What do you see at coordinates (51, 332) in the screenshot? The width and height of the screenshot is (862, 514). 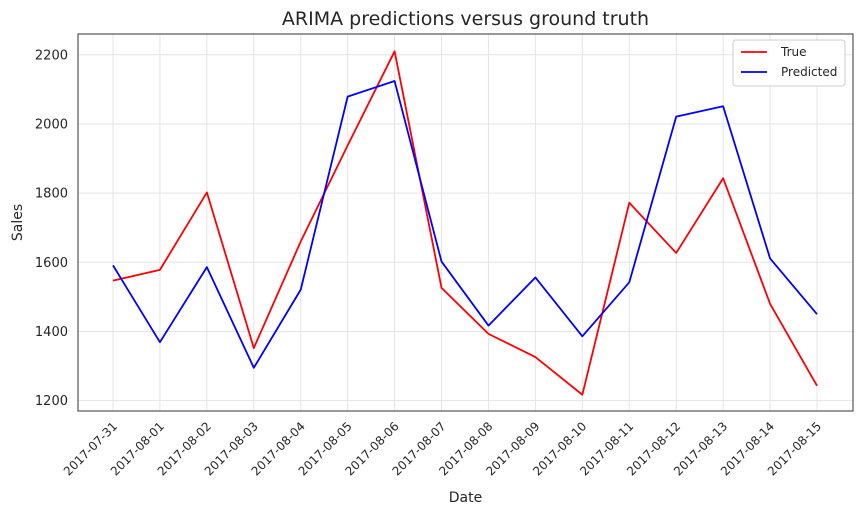 I see `y-tick-label: 1400` at bounding box center [51, 332].